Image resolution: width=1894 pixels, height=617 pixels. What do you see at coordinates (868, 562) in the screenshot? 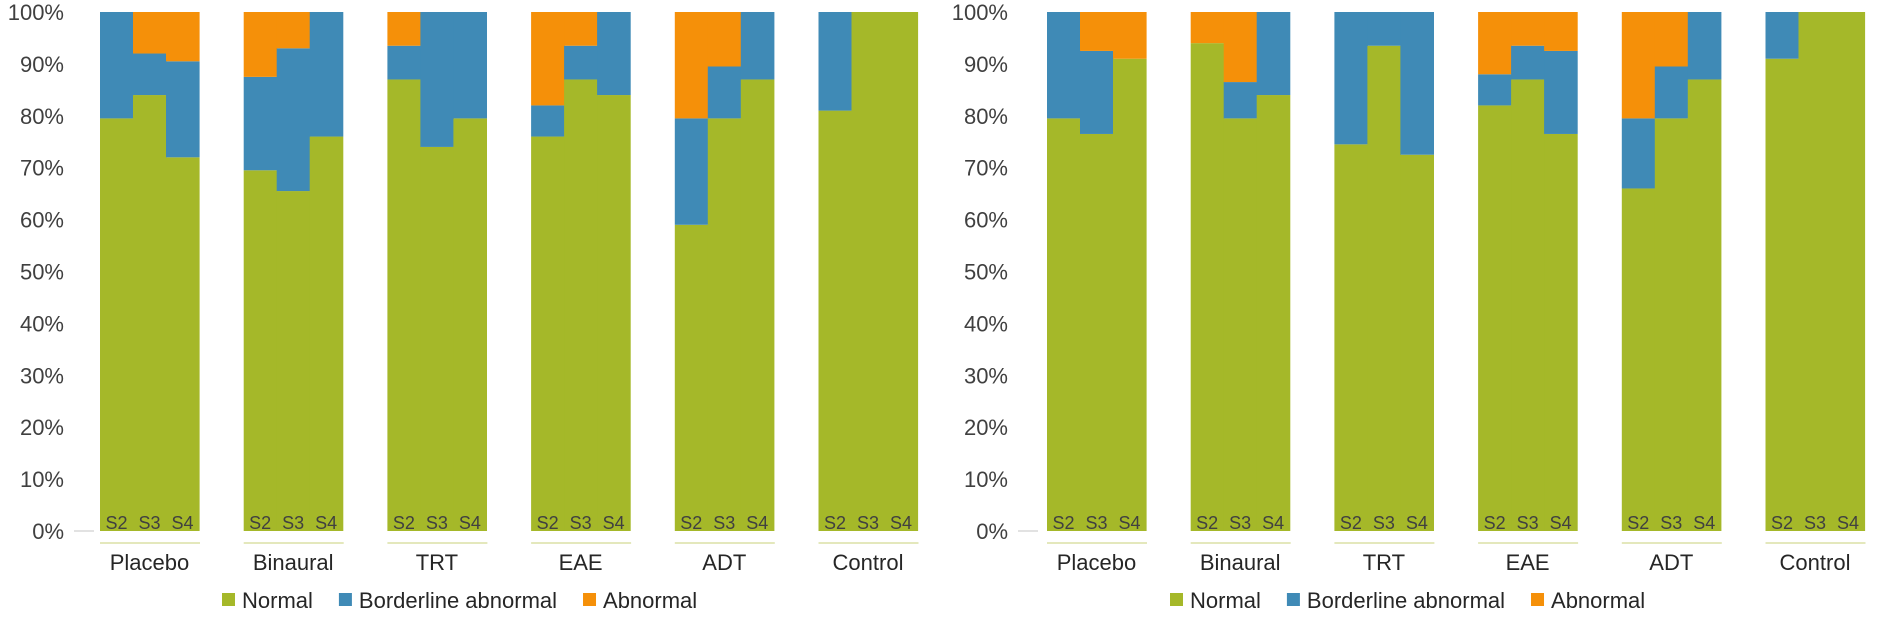
I see `x-category-label: Control` at bounding box center [868, 562].